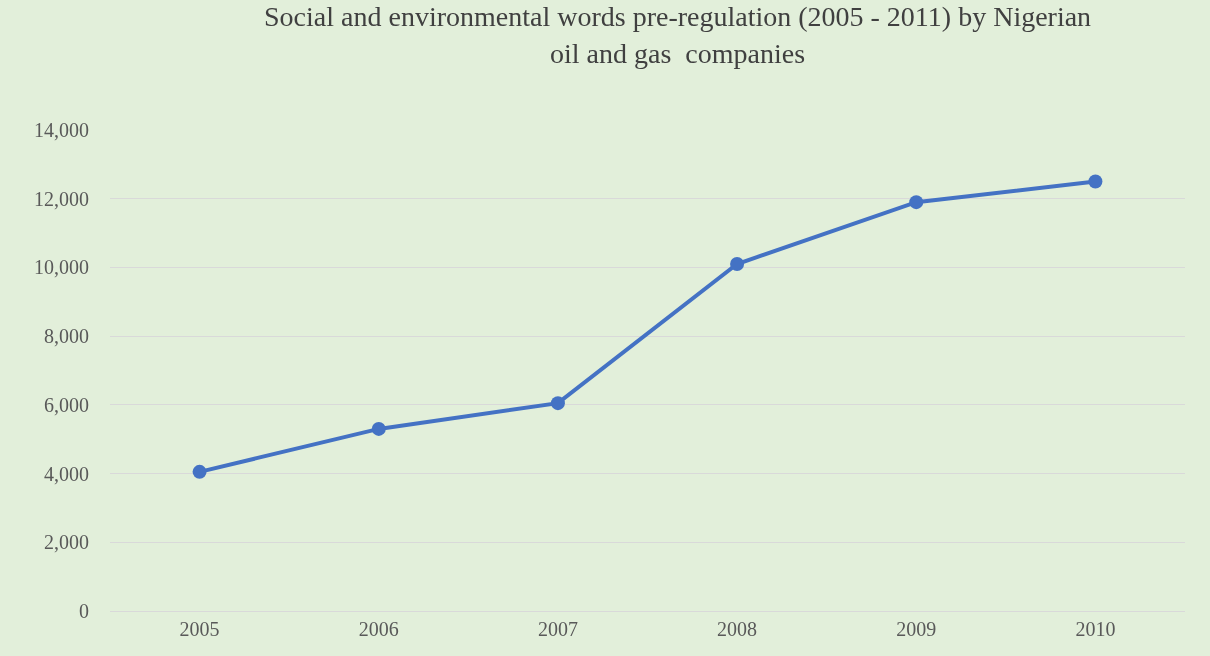 The width and height of the screenshot is (1210, 656). What do you see at coordinates (66, 404) in the screenshot?
I see `y-tick-label: 6,000` at bounding box center [66, 404].